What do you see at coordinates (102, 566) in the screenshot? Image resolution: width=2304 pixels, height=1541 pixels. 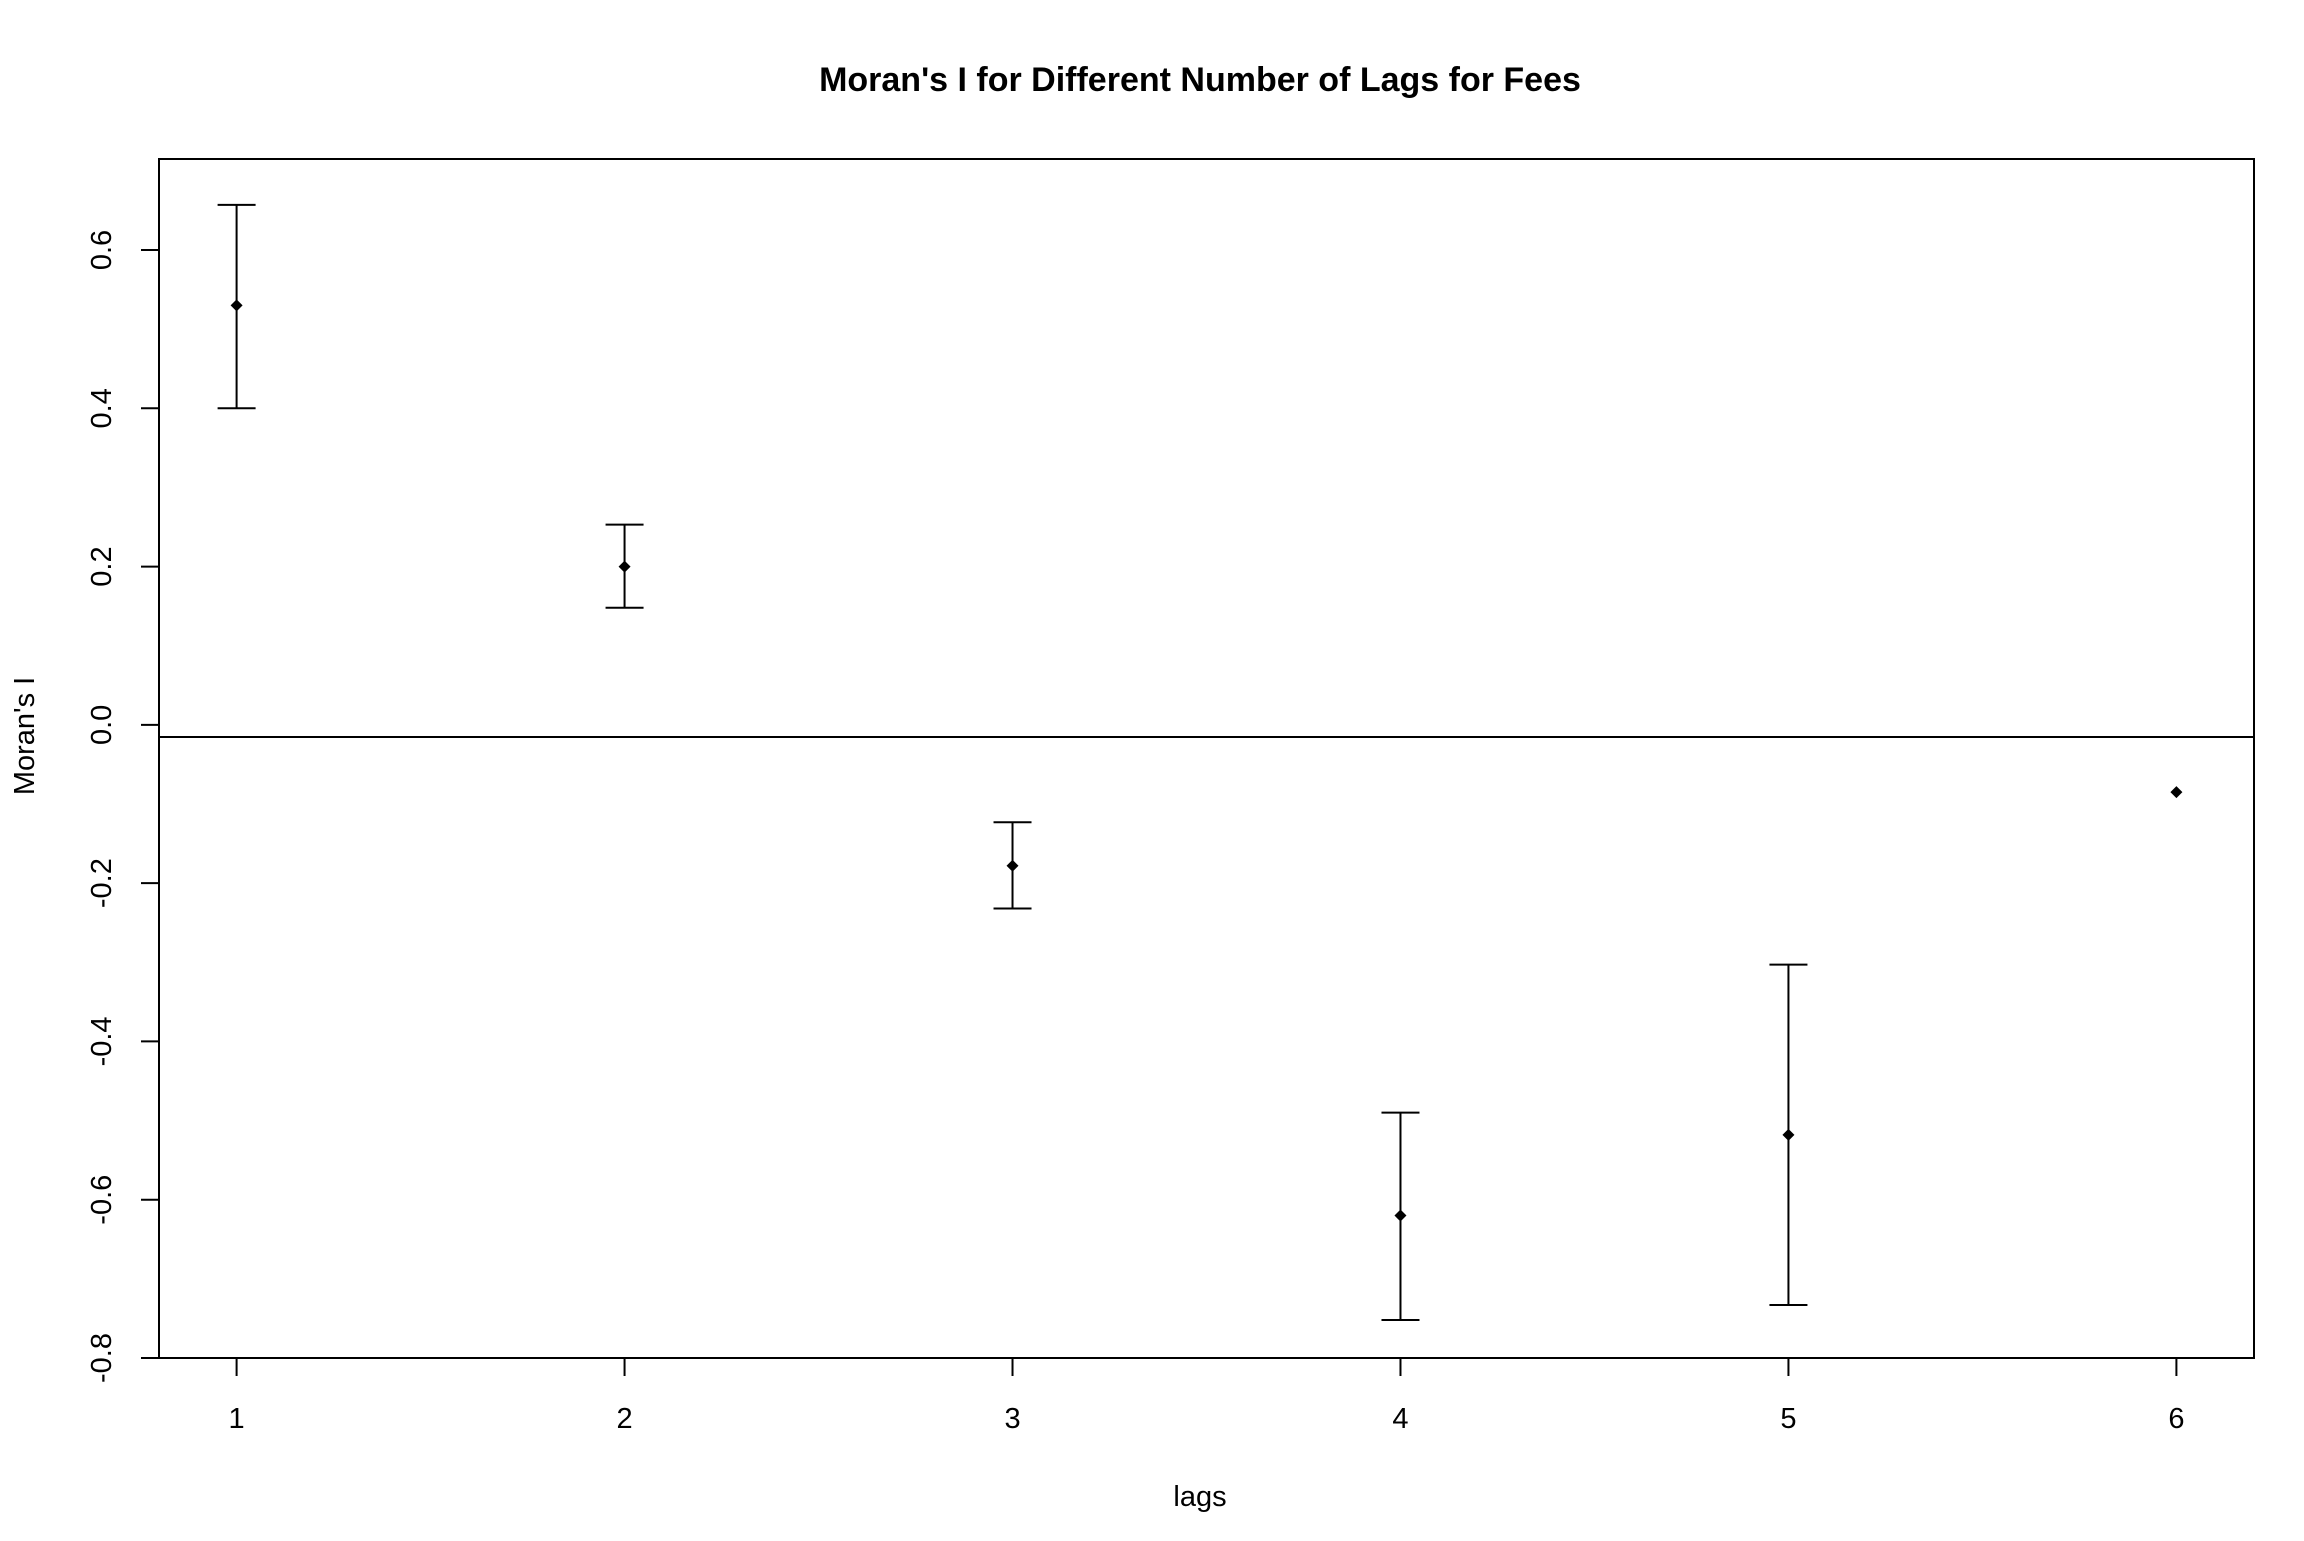 I see `y-tick-label: 0.2` at bounding box center [102, 566].